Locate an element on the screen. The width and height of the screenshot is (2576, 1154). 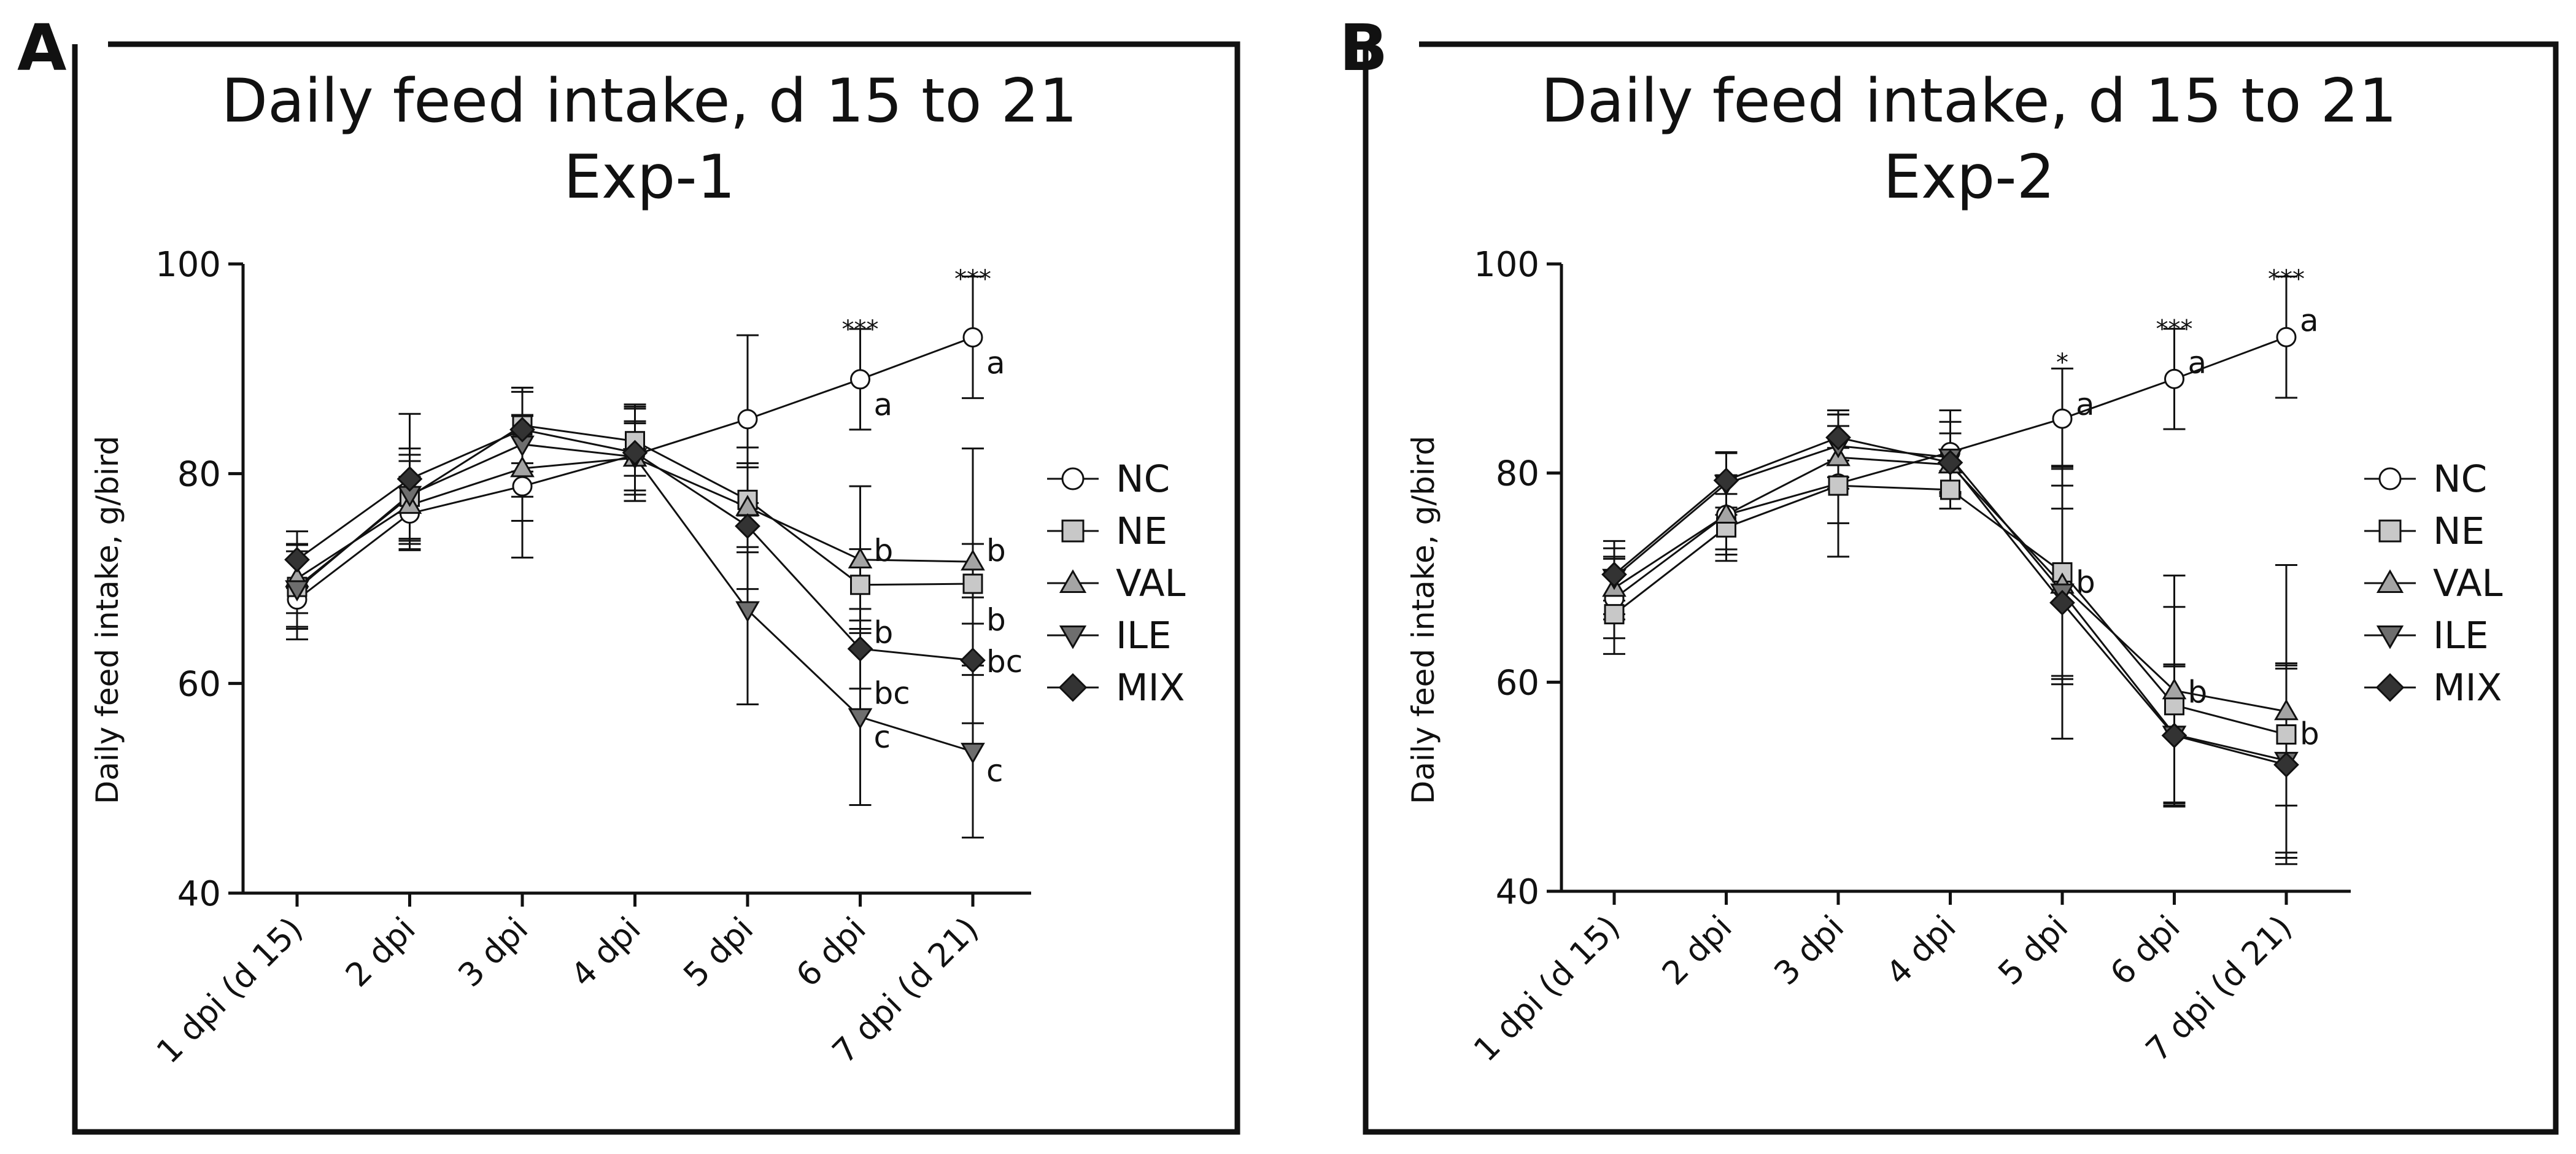
panel-a-title-line1: Daily feed intake, d 15 to 21 is located at coordinates (650, 101).